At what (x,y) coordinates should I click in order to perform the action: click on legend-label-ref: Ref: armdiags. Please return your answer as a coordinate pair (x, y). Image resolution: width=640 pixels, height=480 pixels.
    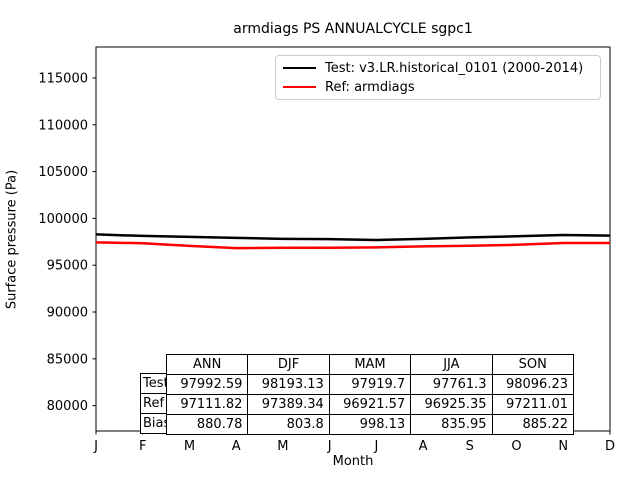
    Looking at the image, I should click on (370, 87).